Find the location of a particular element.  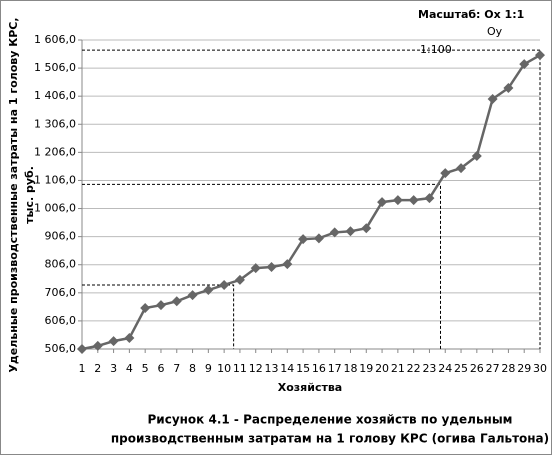

x-tick-label: 13 is located at coordinates (272, 368).